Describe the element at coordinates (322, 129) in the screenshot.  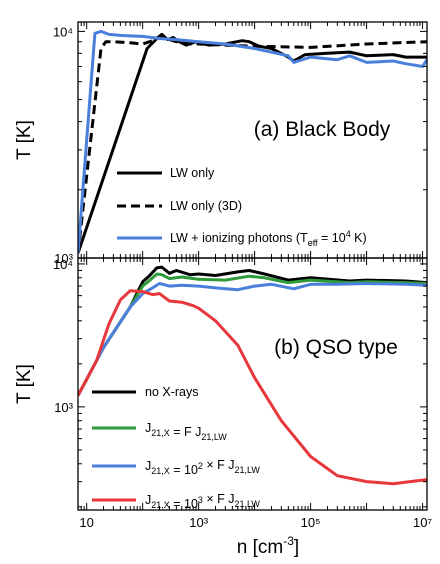
I see `panel-title: (a) Black Body` at that location.